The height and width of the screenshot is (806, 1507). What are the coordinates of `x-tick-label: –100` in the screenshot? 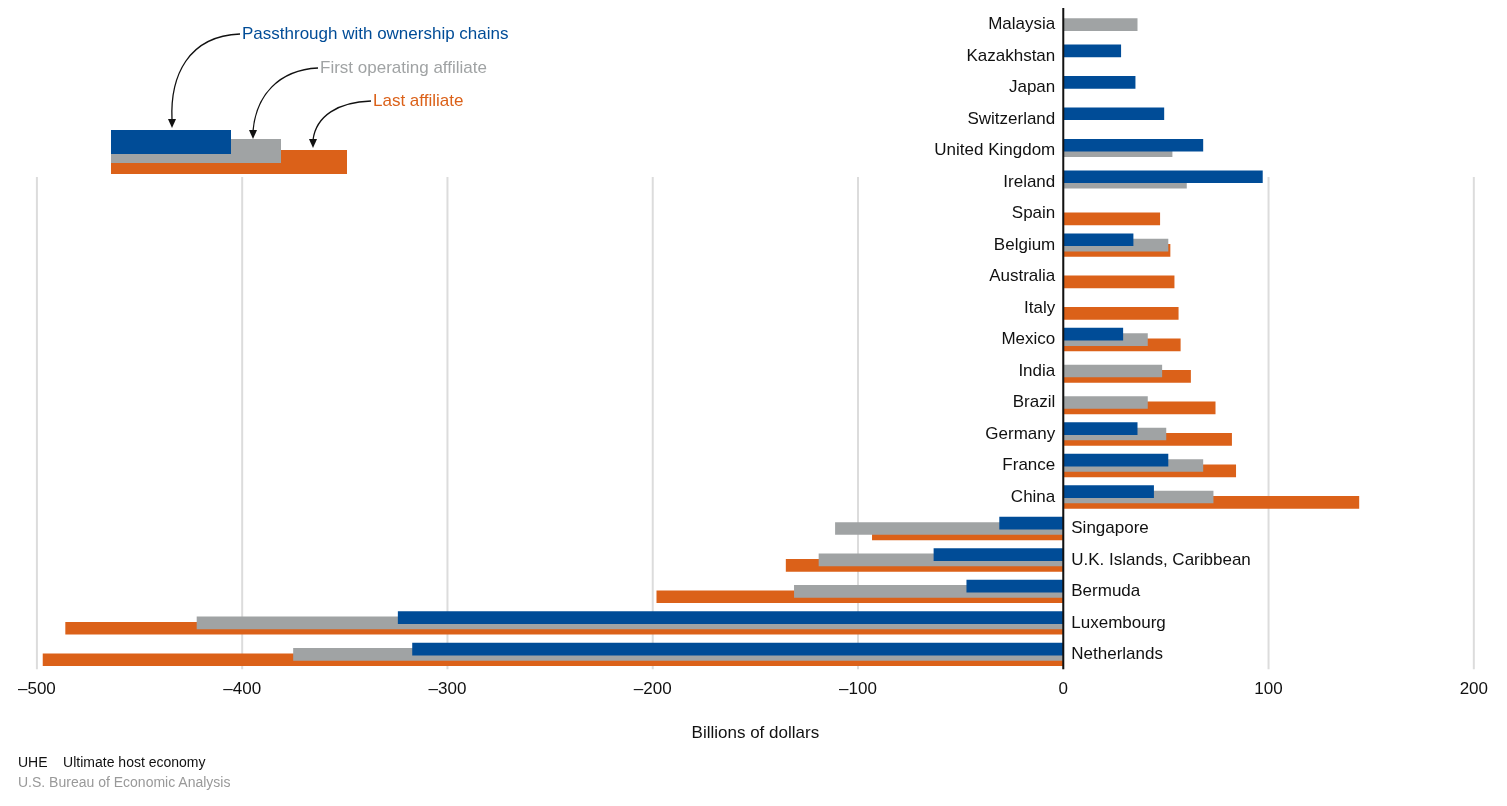 It's located at (858, 689).